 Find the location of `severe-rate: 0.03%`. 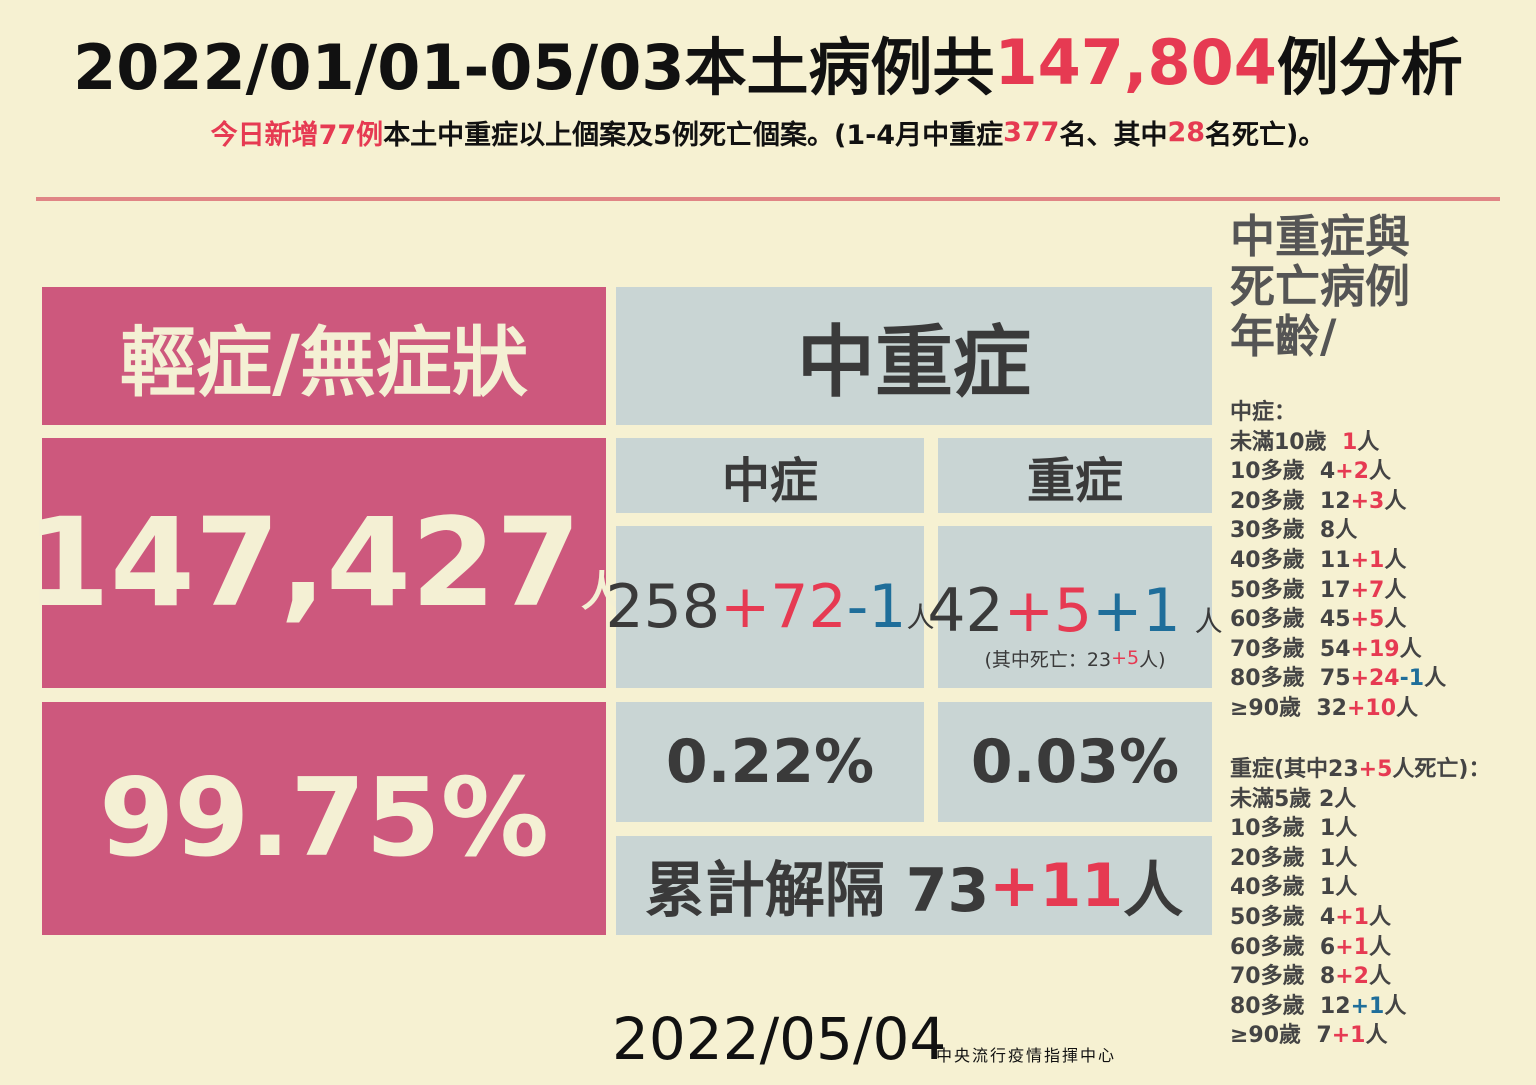

severe-rate: 0.03% is located at coordinates (1075, 762).